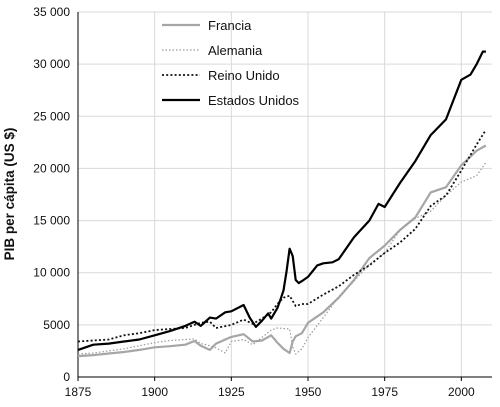  What do you see at coordinates (56, 325) in the screenshot?
I see `y-tick-label: 5000` at bounding box center [56, 325].